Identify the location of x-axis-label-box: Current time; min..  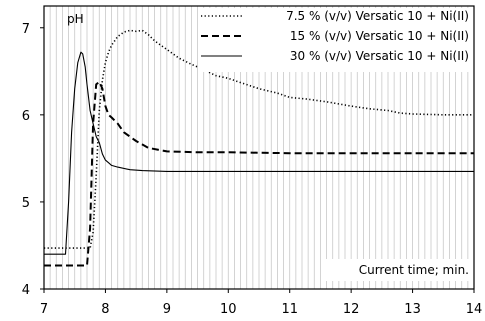
(399, 270).